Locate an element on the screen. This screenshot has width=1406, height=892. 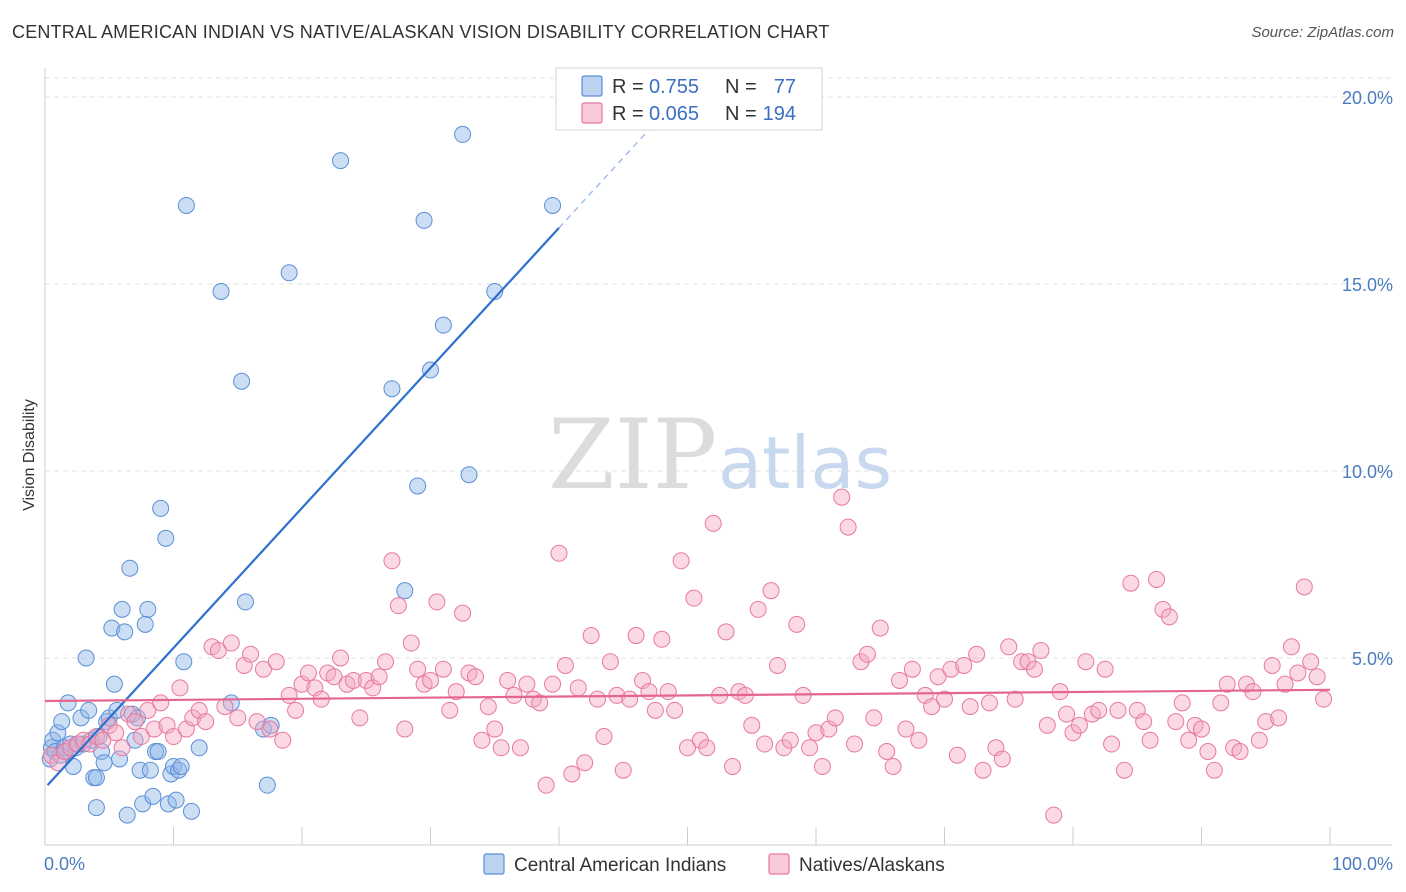
legend-swatch-natives-alaskans is located at coordinates (779, 864).